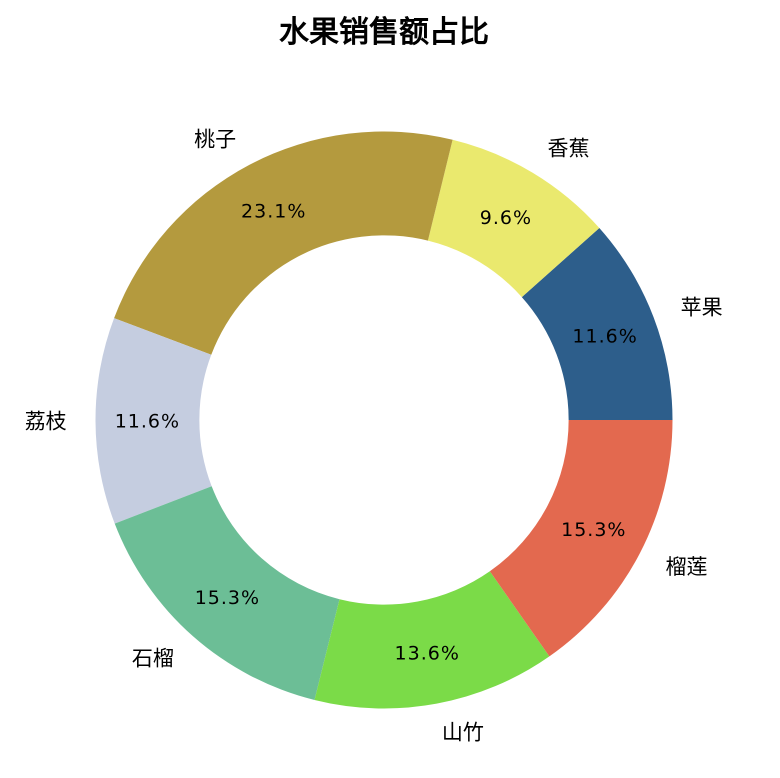  I want to click on segment-name-label: 石榴, so click(153, 658).